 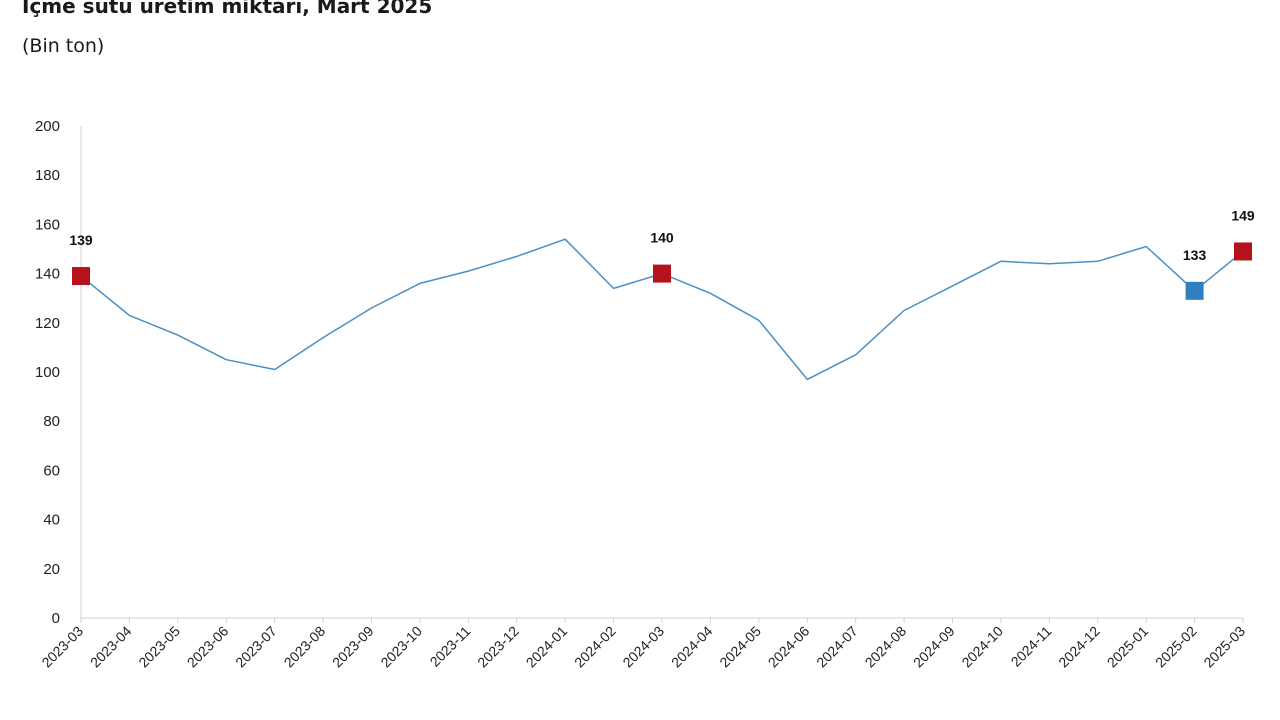 I want to click on x-tick-label: 2023-10, so click(x=401, y=647).